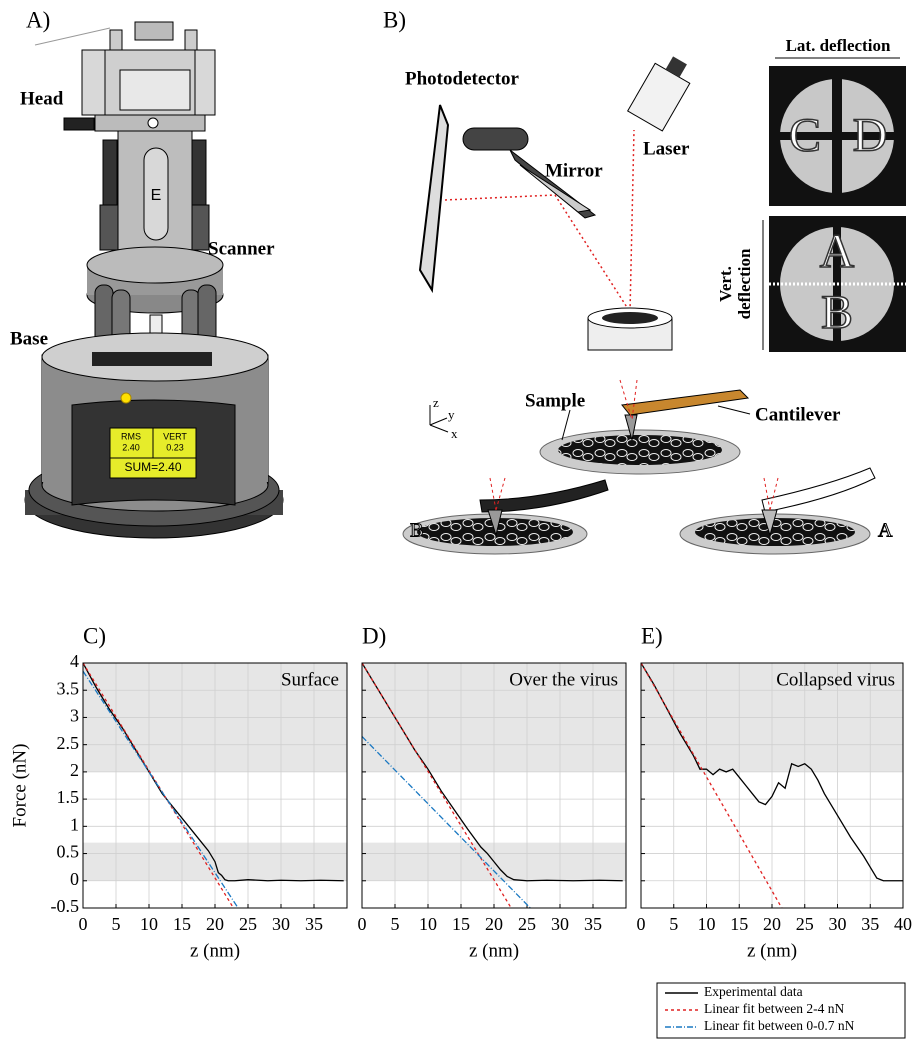 The width and height of the screenshot is (915, 1041). What do you see at coordinates (156, 195) in the screenshot?
I see `scanner-letter: E` at bounding box center [156, 195].